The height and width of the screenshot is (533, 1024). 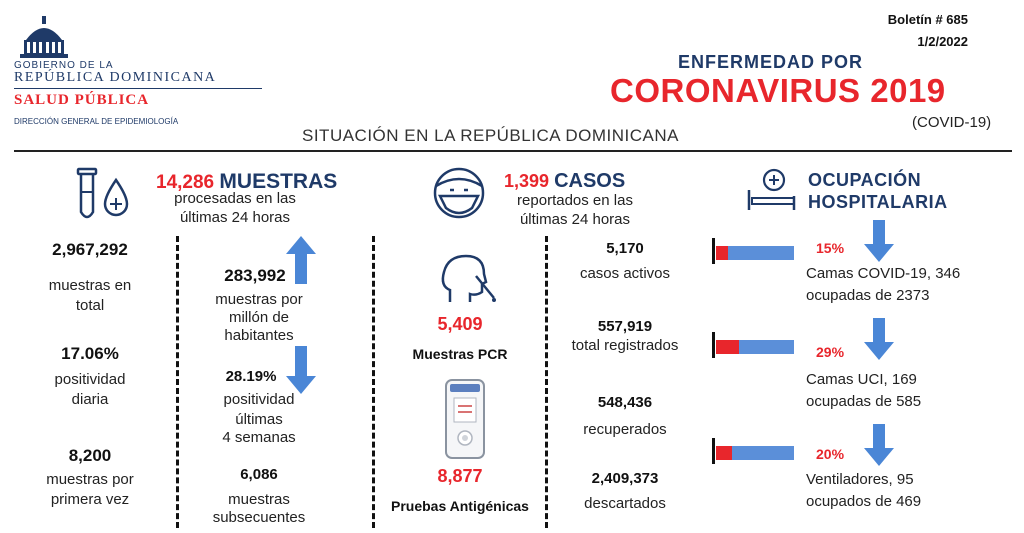 I want to click on samples-total-label-1: muestras en, so click(x=90, y=285).